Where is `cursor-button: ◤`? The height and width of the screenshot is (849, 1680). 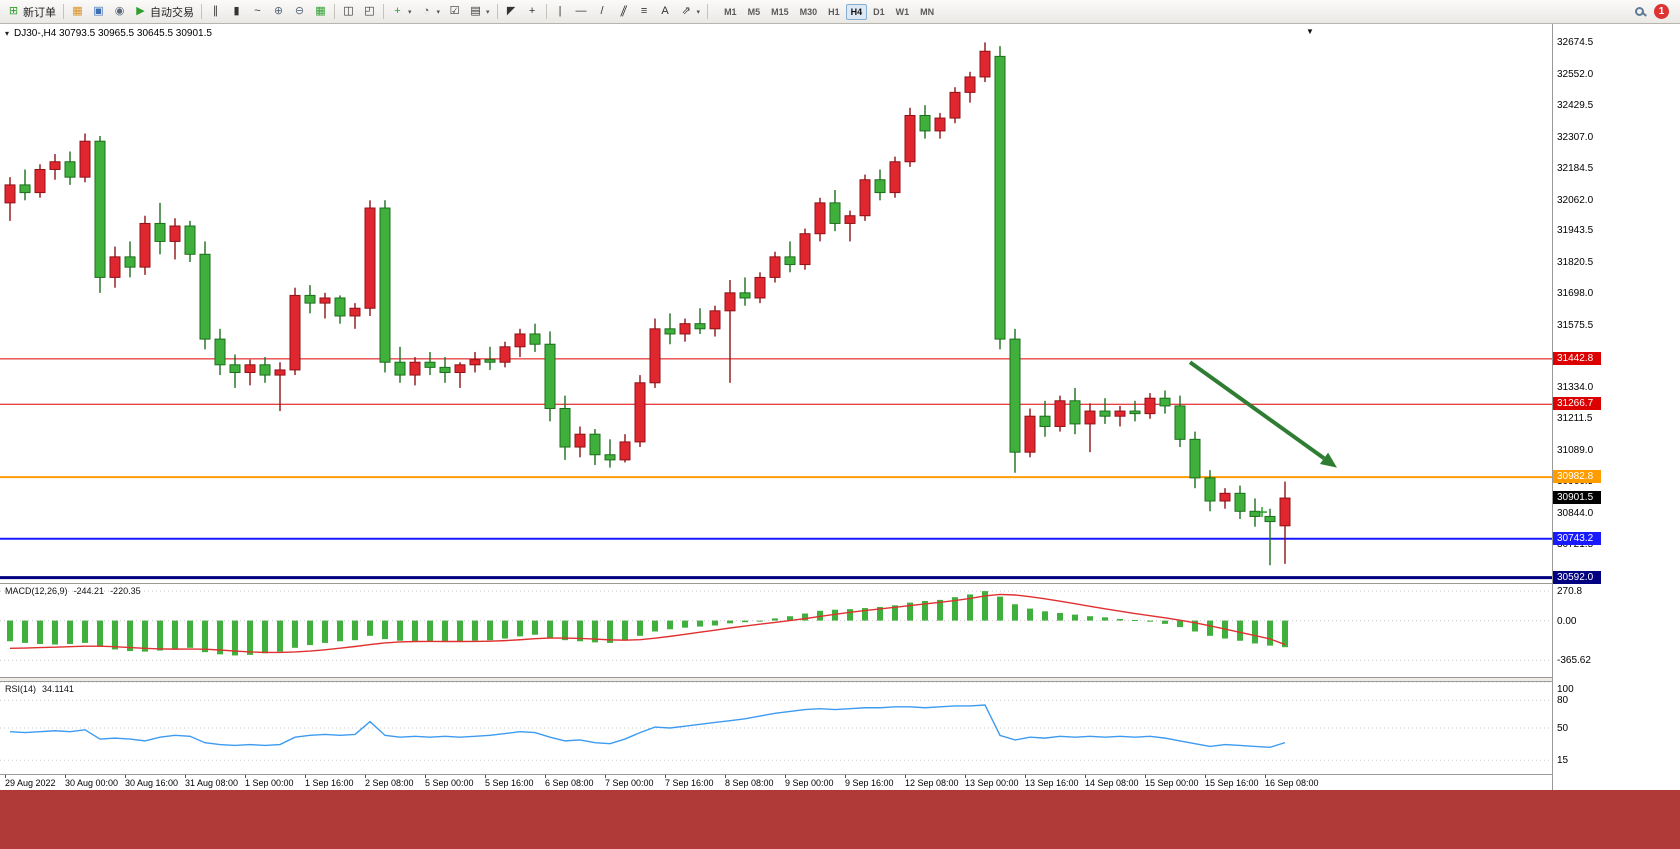
cursor-button: ◤ is located at coordinates (511, 12).